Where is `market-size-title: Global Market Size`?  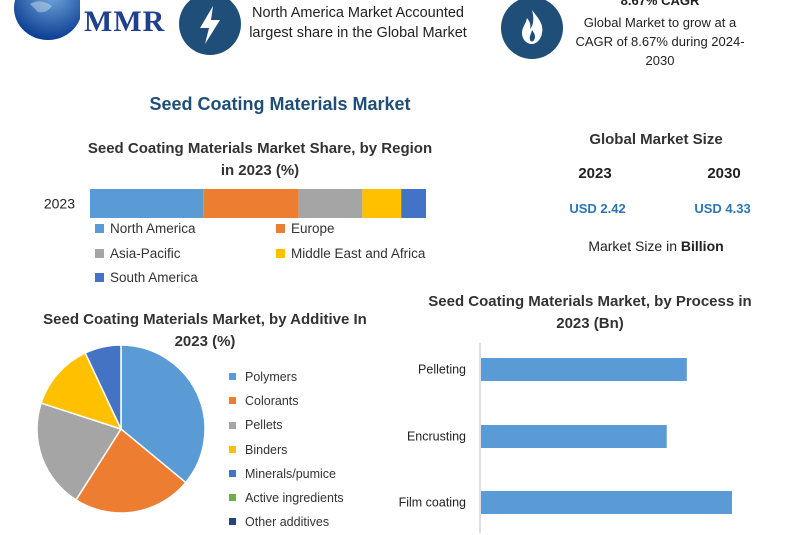 market-size-title: Global Market Size is located at coordinates (656, 139).